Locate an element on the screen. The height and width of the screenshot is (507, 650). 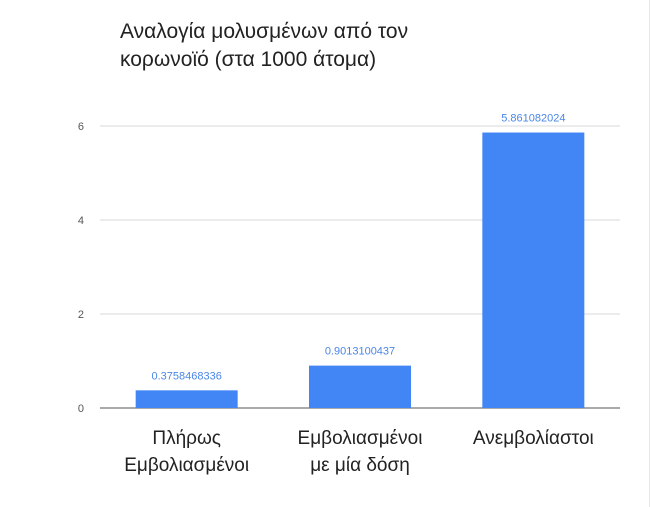
y-tick-label: 2 is located at coordinates (81, 315).